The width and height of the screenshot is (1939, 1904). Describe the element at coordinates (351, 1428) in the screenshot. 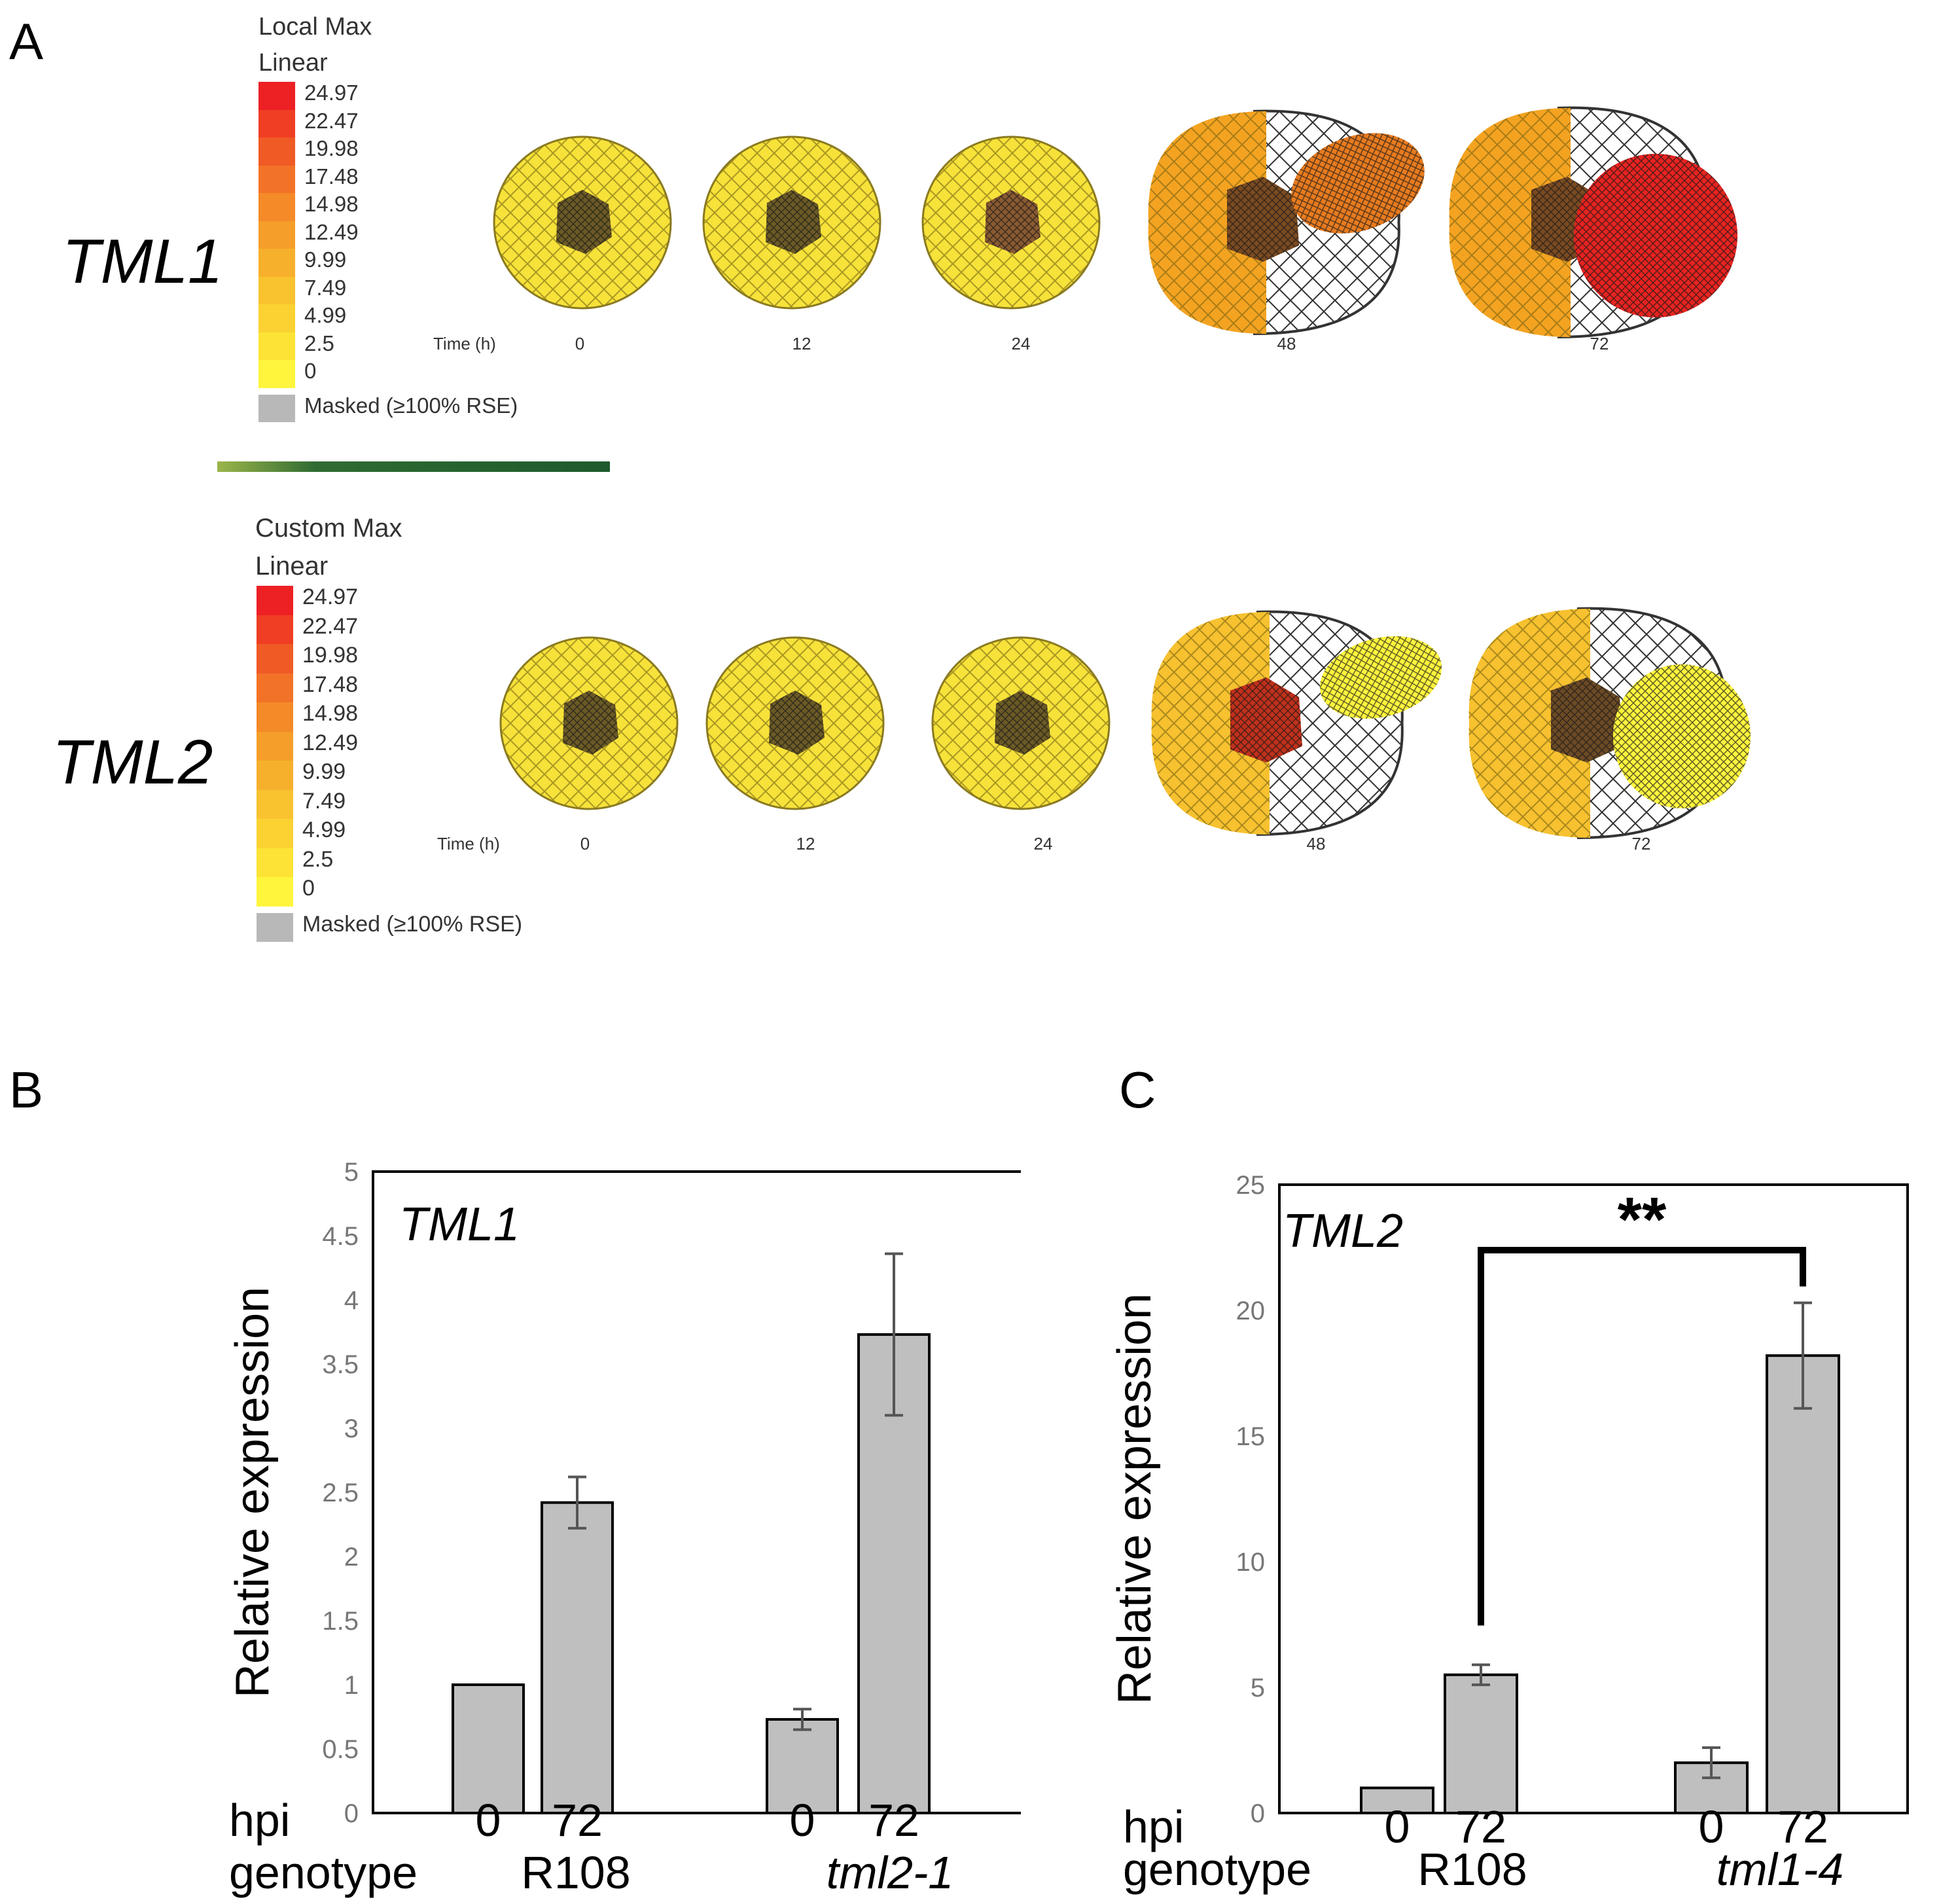

I see `y-tick-label: 3` at that location.